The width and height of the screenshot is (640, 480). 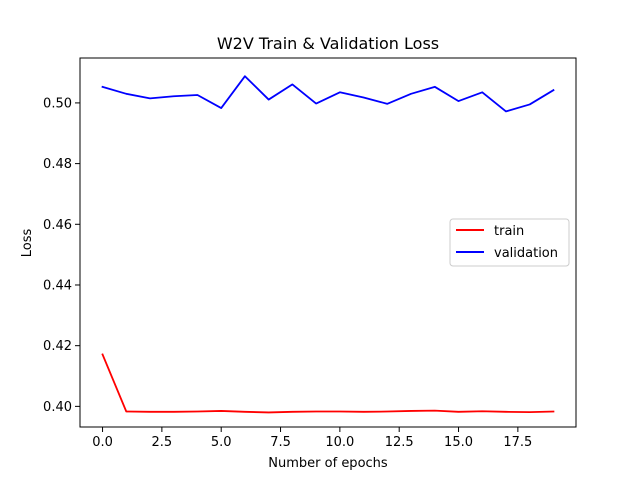 What do you see at coordinates (280, 442) in the screenshot?
I see `x-tick-label: 7.5` at bounding box center [280, 442].